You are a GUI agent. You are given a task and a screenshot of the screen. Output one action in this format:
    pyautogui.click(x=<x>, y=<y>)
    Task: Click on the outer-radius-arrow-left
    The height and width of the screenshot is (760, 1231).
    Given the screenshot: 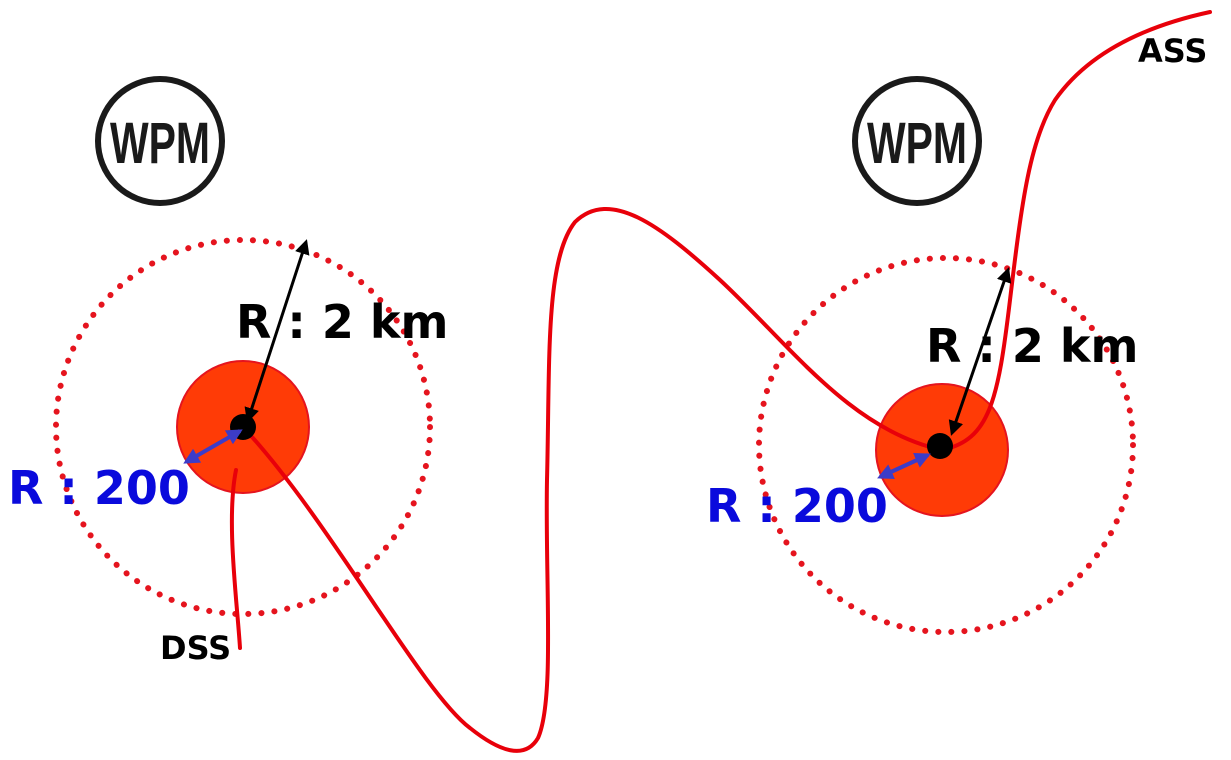 What is the action you would take?
    pyautogui.click(x=277, y=331)
    